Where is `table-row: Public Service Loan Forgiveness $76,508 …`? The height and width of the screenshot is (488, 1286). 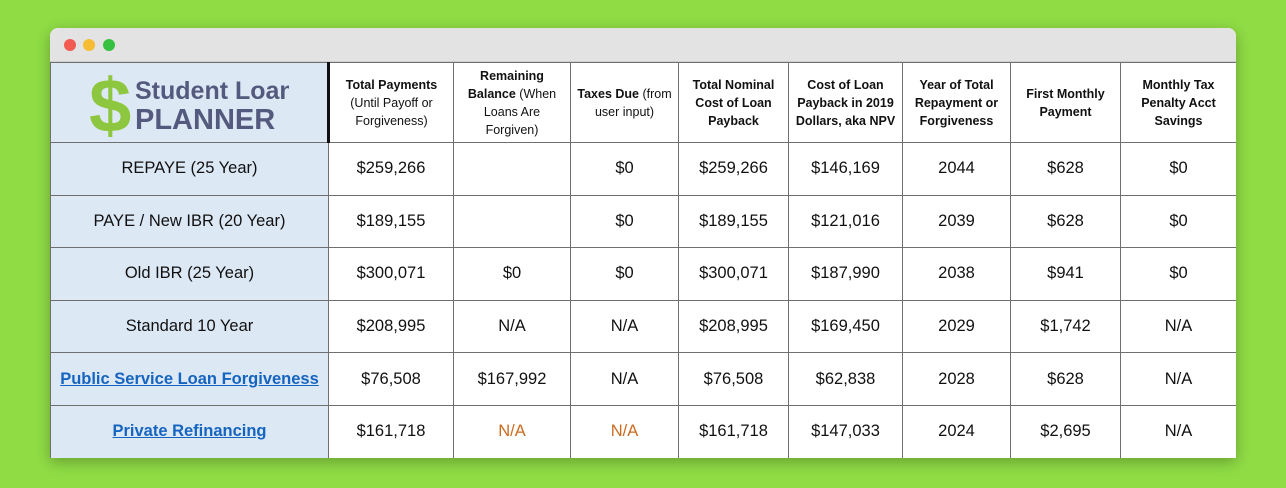 table-row: Public Service Loan Forgiveness $76,508 … is located at coordinates (643, 379).